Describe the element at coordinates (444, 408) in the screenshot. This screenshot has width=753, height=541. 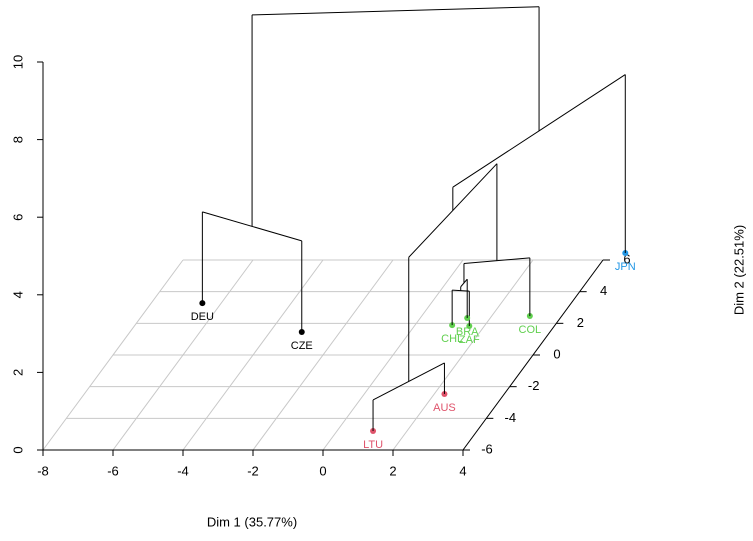
I see `point-label: AUS` at that location.